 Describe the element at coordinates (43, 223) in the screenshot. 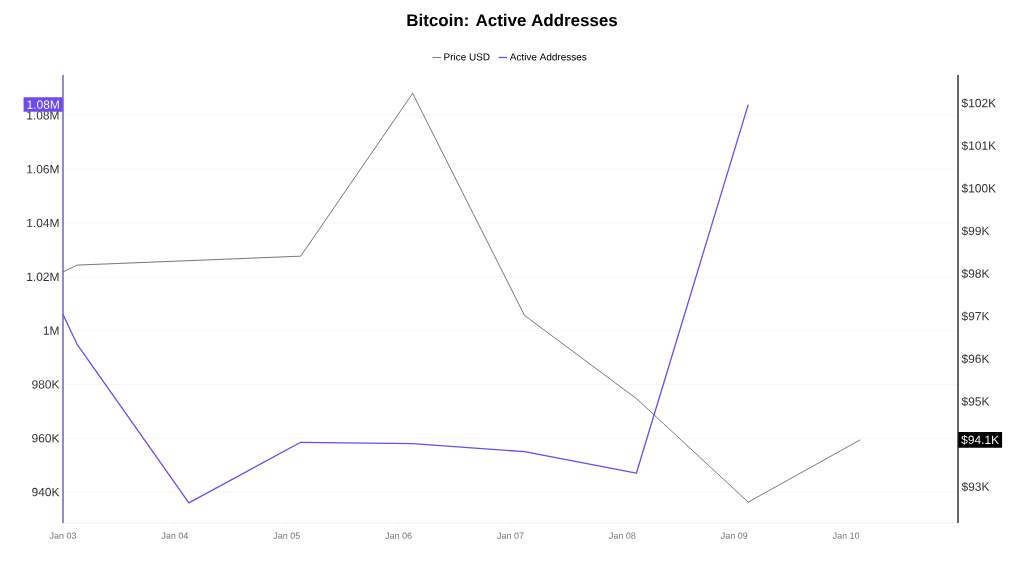

I see `y-tick-label: 1.04M` at that location.